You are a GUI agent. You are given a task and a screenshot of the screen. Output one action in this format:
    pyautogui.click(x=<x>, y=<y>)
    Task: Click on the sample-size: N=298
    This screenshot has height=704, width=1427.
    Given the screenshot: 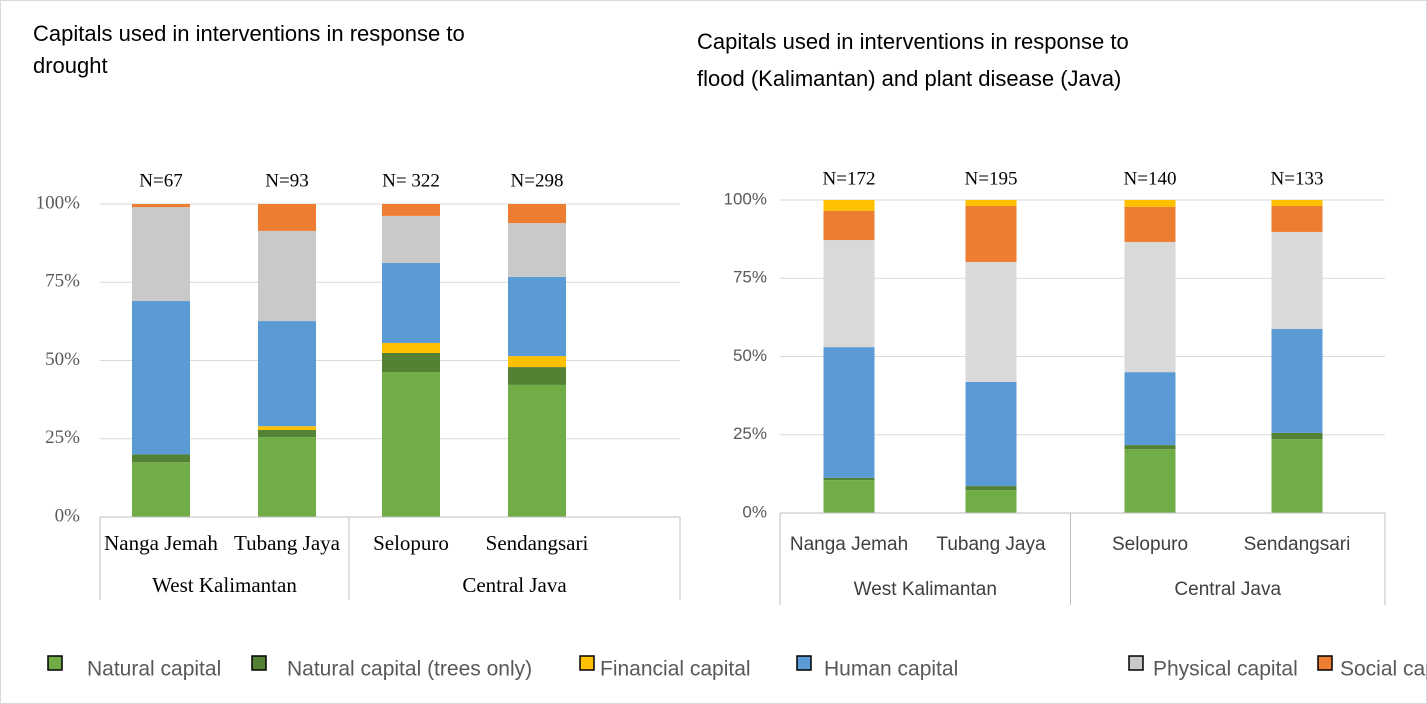 What is the action you would take?
    pyautogui.click(x=537, y=180)
    